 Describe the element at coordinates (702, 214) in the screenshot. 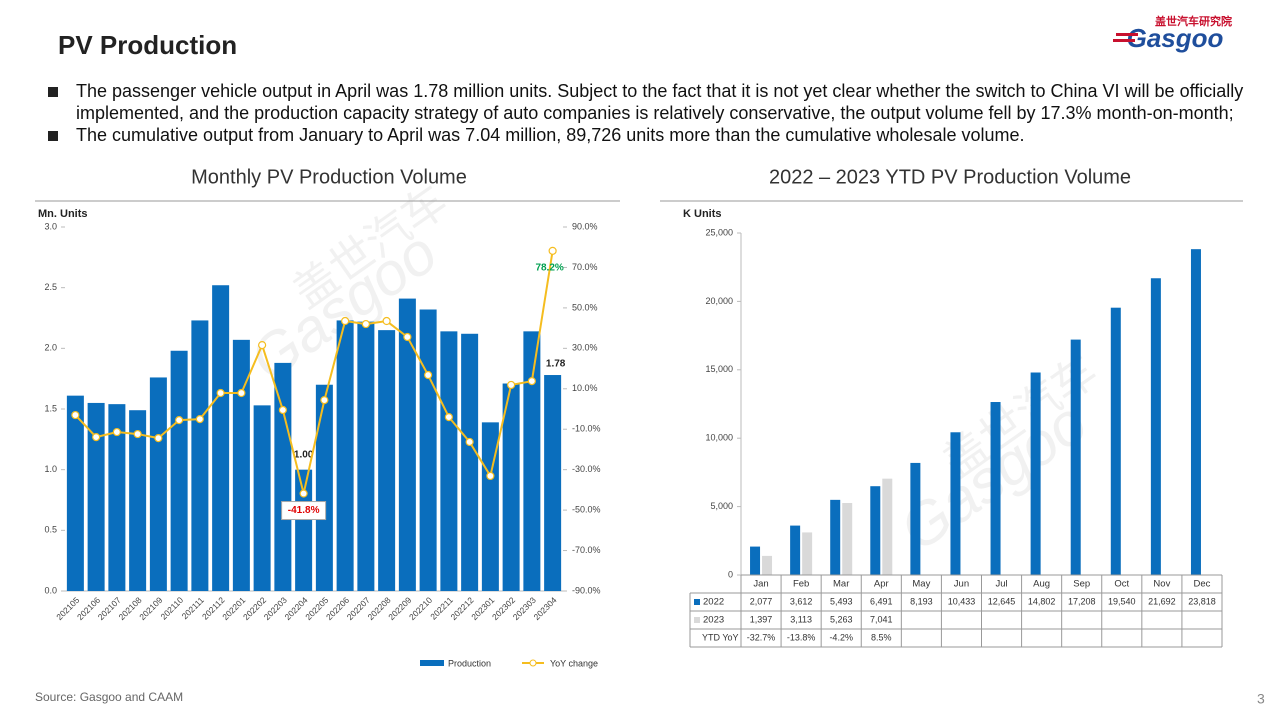

I see `y-axis-label: K Units` at that location.